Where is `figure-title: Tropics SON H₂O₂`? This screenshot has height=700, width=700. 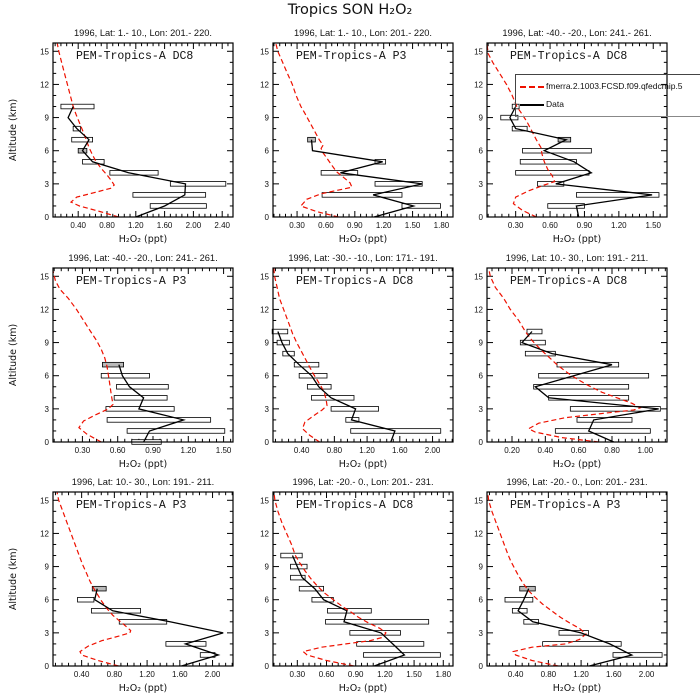 figure-title: Tropics SON H₂O₂ is located at coordinates (350, 10).